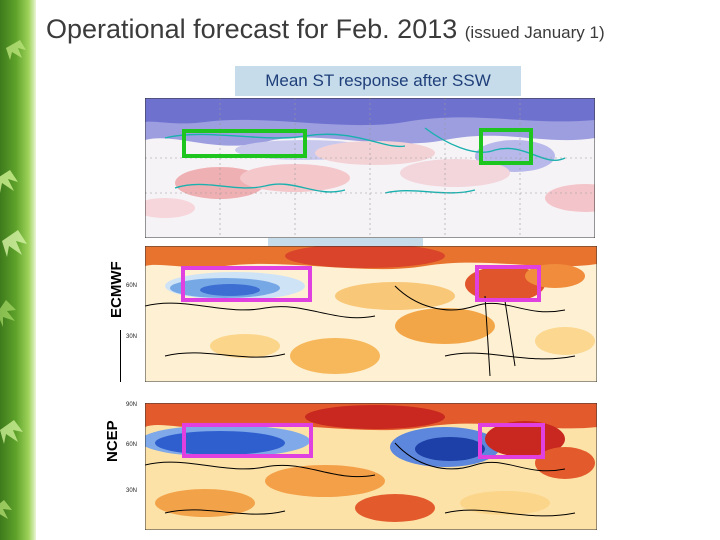 Image resolution: width=720 pixels, height=540 pixels. Describe the element at coordinates (132, 405) in the screenshot. I see `lat-label-90n: 90N` at that location.